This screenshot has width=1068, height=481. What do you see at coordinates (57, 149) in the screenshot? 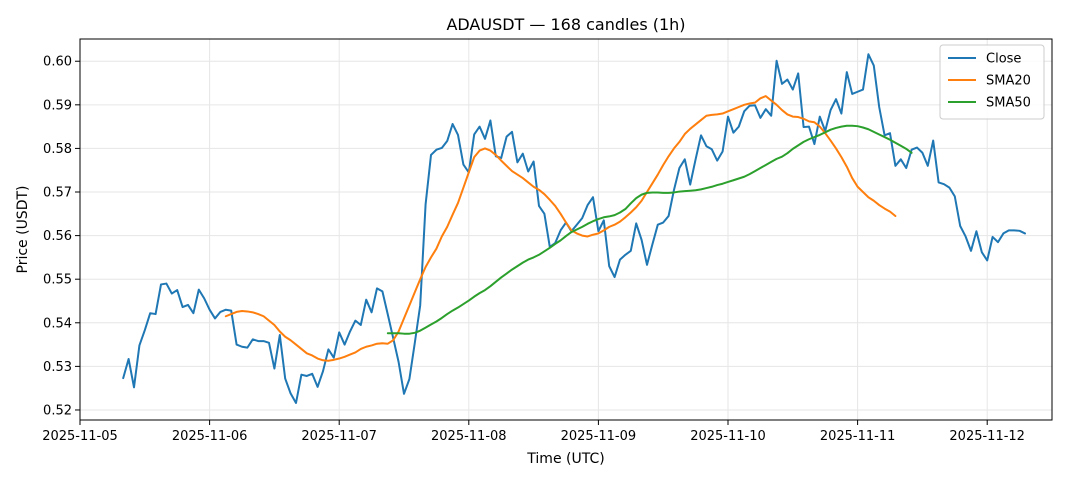
I see `y-tick-label: 0.58` at bounding box center [57, 149].